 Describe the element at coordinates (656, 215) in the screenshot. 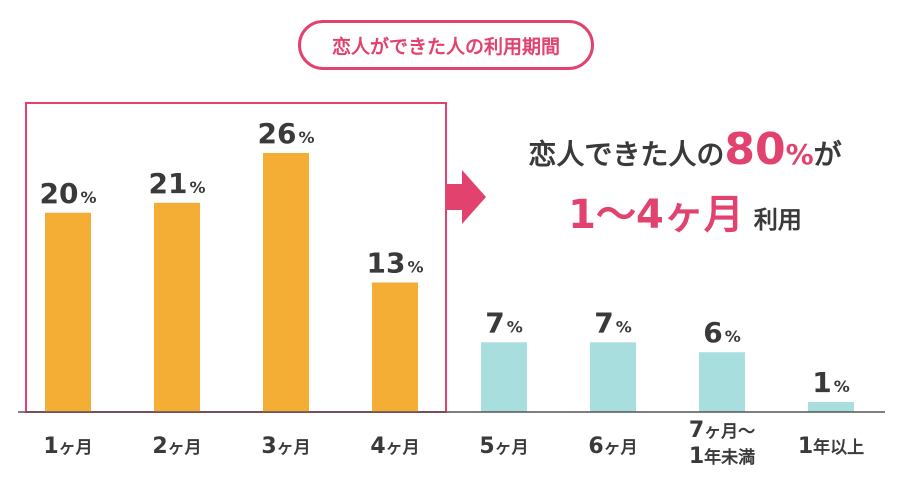

I see `callout-range: 1〜4ヶ月` at that location.